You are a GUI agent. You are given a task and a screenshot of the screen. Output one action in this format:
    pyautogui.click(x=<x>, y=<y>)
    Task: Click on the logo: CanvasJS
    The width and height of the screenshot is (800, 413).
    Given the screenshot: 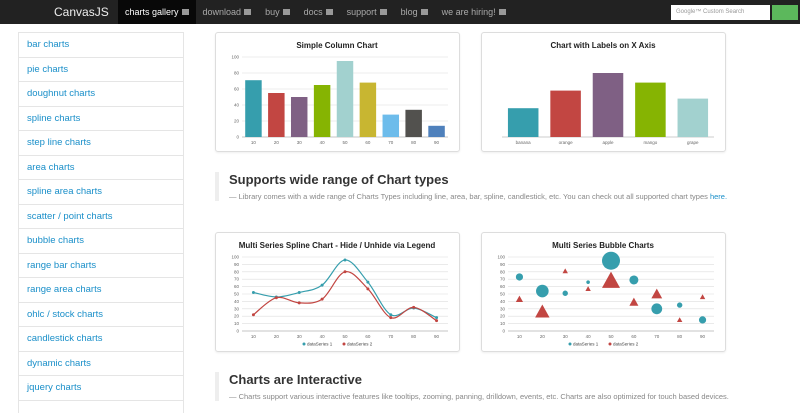 What is the action you would take?
    pyautogui.click(x=81, y=12)
    